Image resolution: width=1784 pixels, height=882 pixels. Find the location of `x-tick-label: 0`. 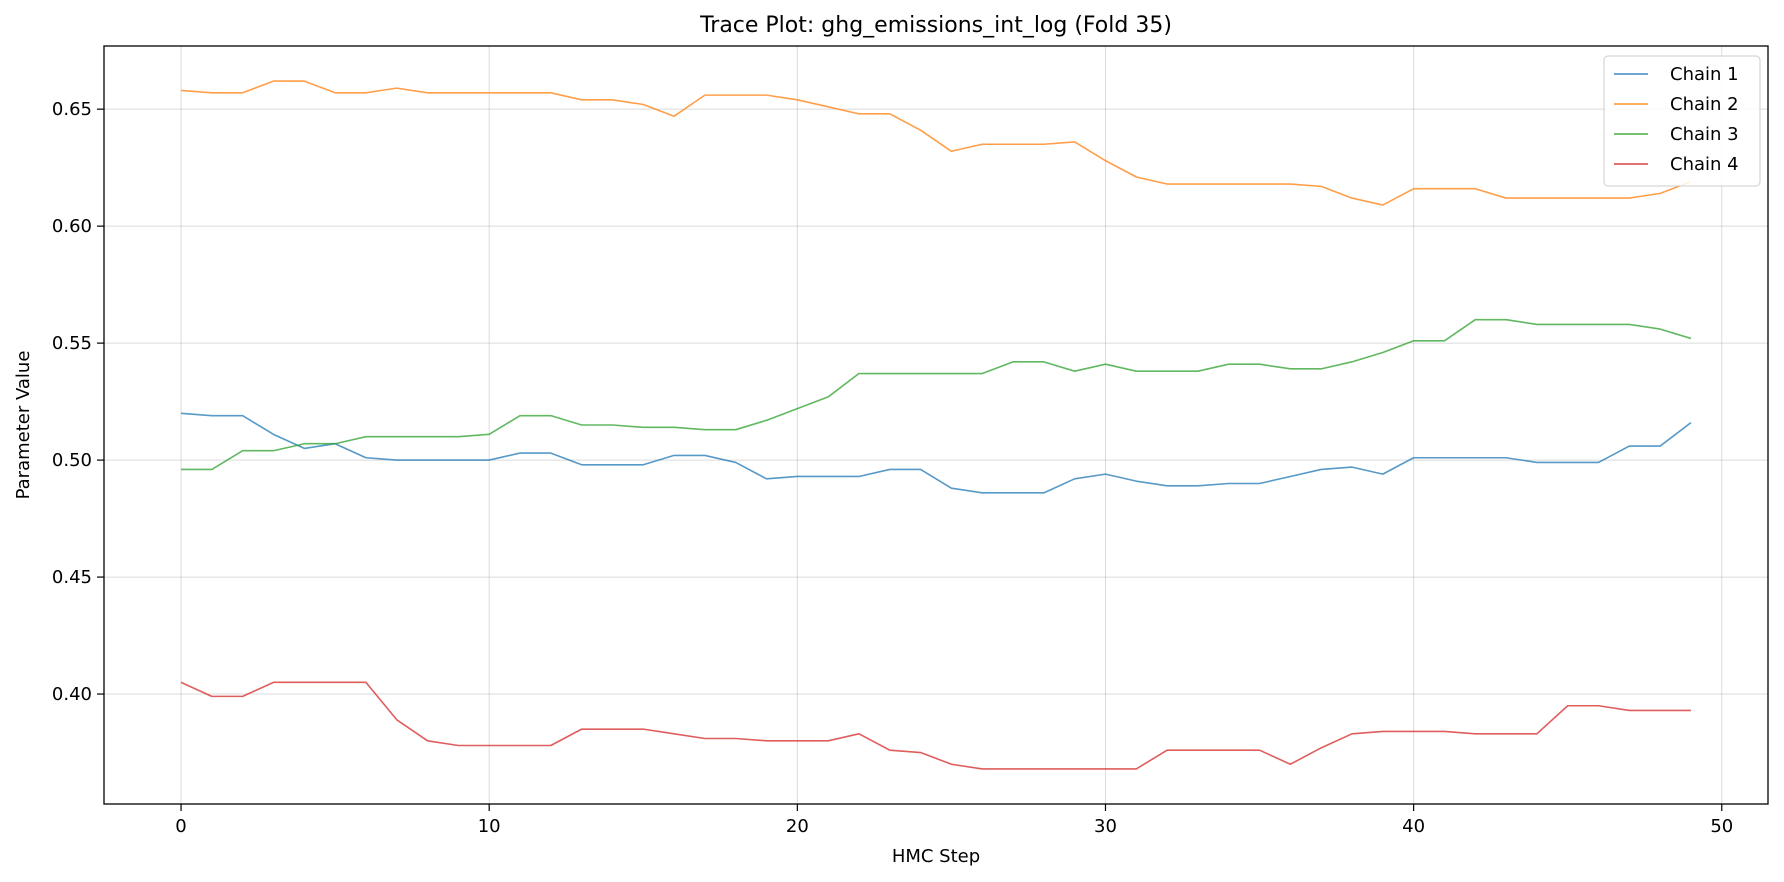

x-tick-label: 0 is located at coordinates (180, 826).